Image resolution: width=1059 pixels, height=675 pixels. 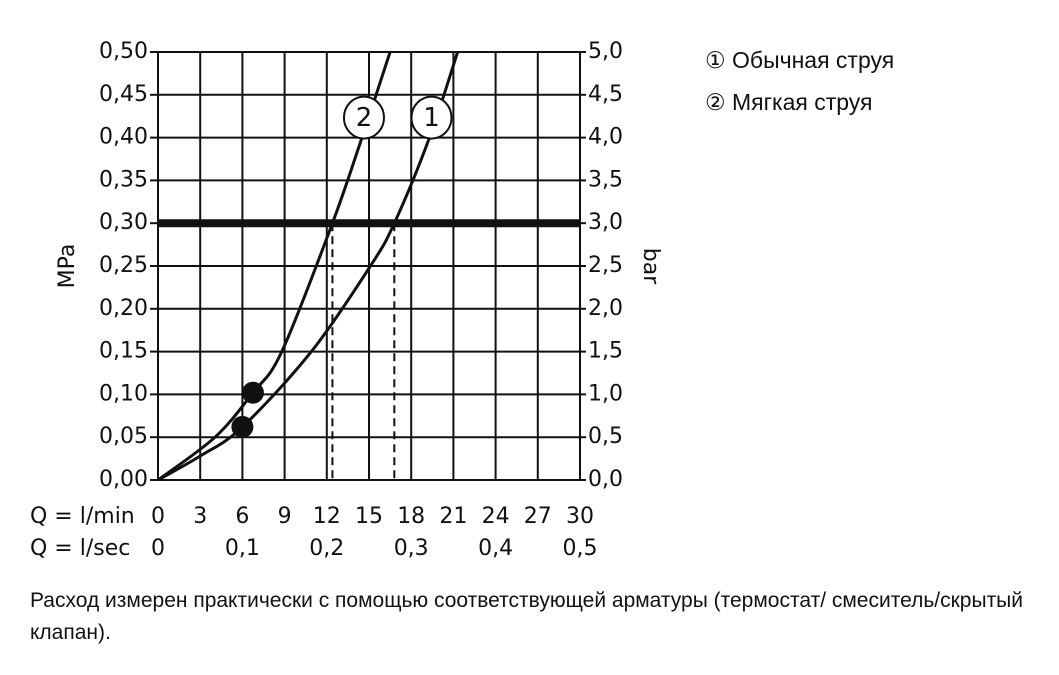 I want to click on legend-entry: ① Обычная струя, so click(x=799, y=60).